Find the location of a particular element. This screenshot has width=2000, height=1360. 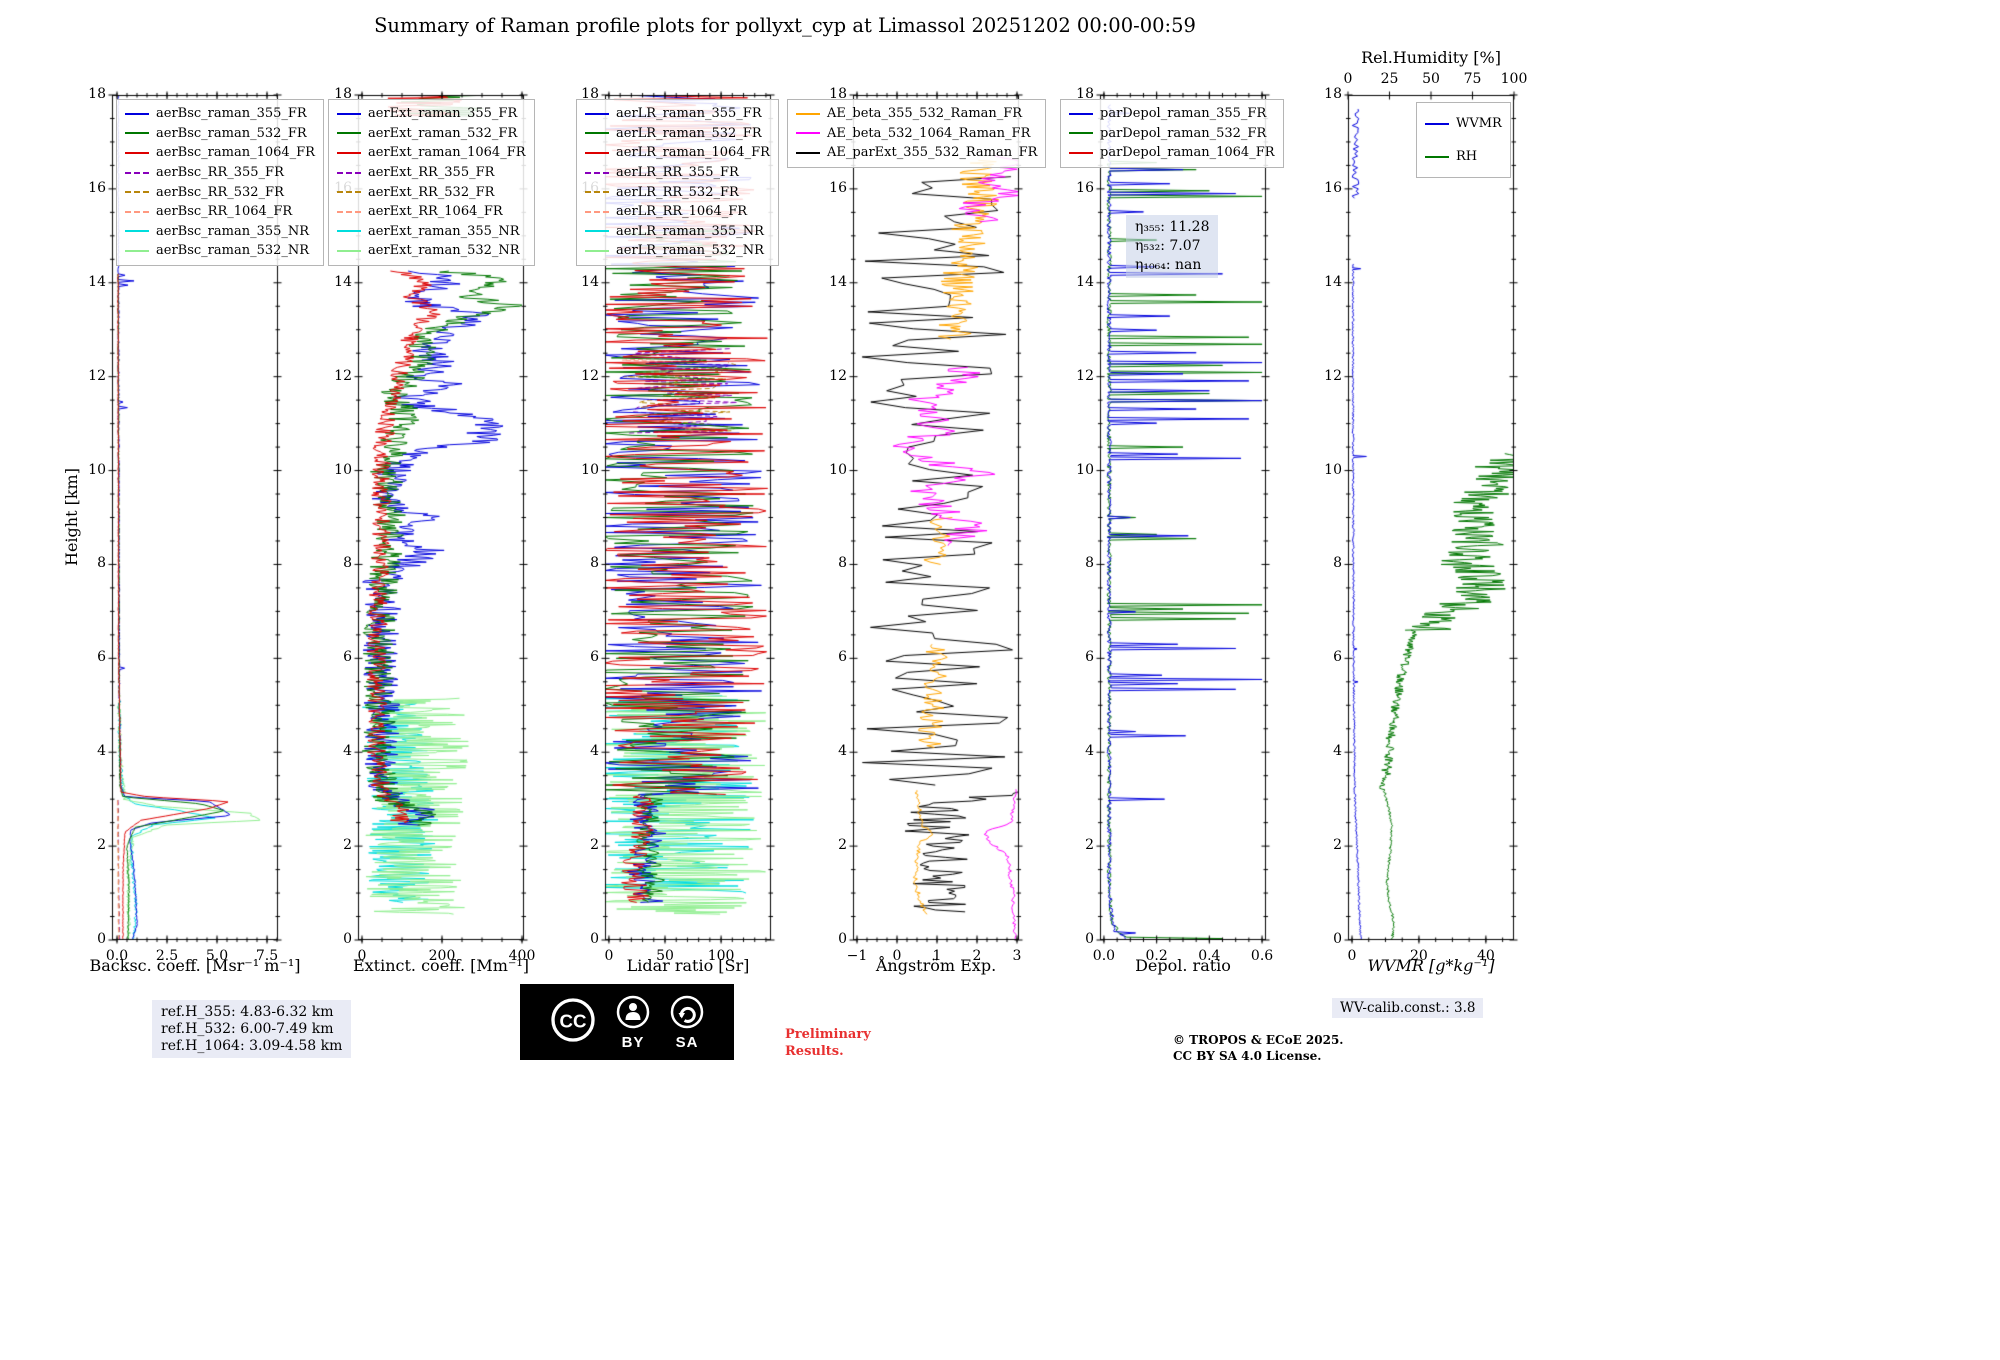

legend-label: RH is located at coordinates (1467, 156).